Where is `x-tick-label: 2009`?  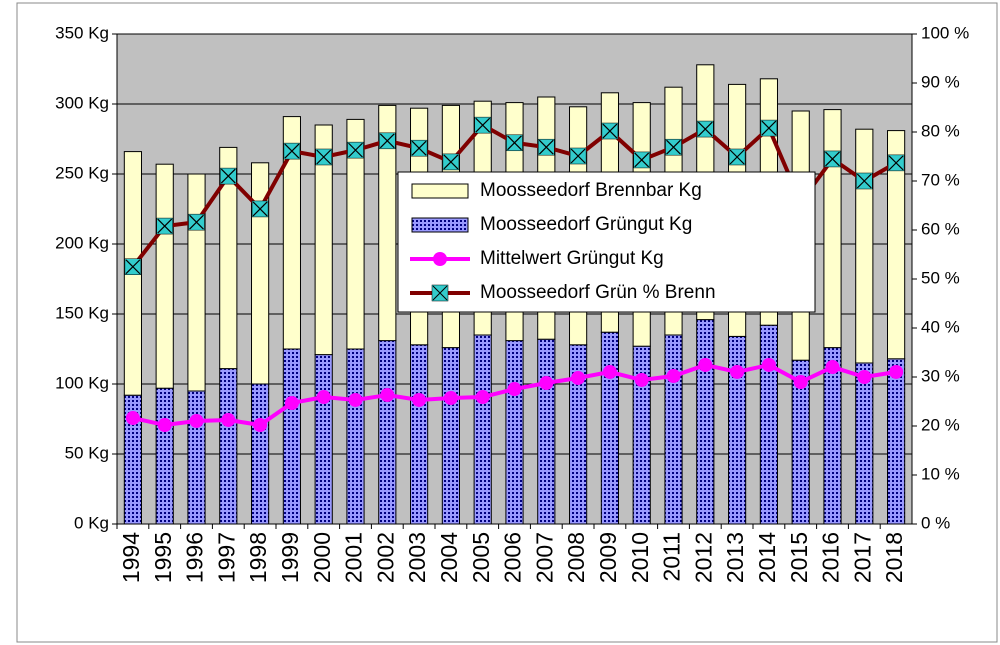
x-tick-label: 2009 is located at coordinates (608, 557).